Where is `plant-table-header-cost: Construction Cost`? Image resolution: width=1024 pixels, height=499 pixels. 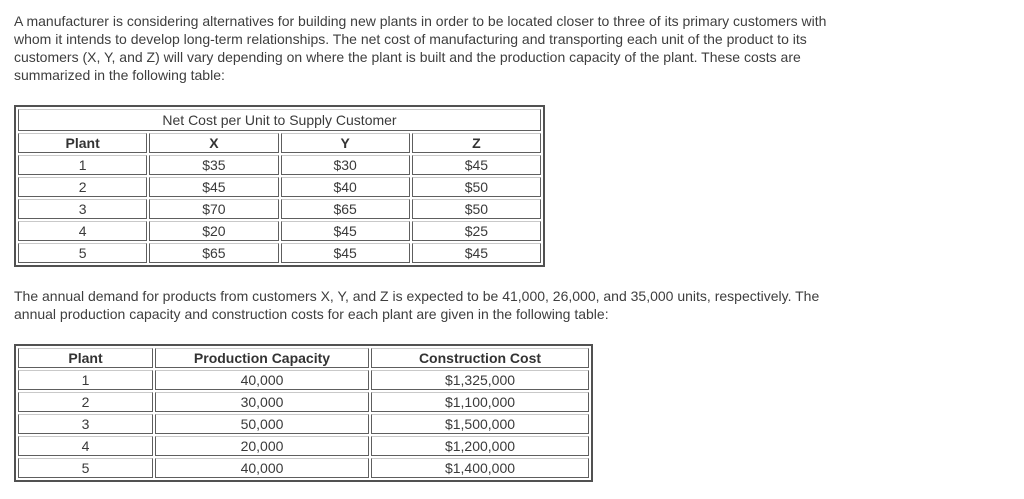 plant-table-header-cost: Construction Cost is located at coordinates (480, 358).